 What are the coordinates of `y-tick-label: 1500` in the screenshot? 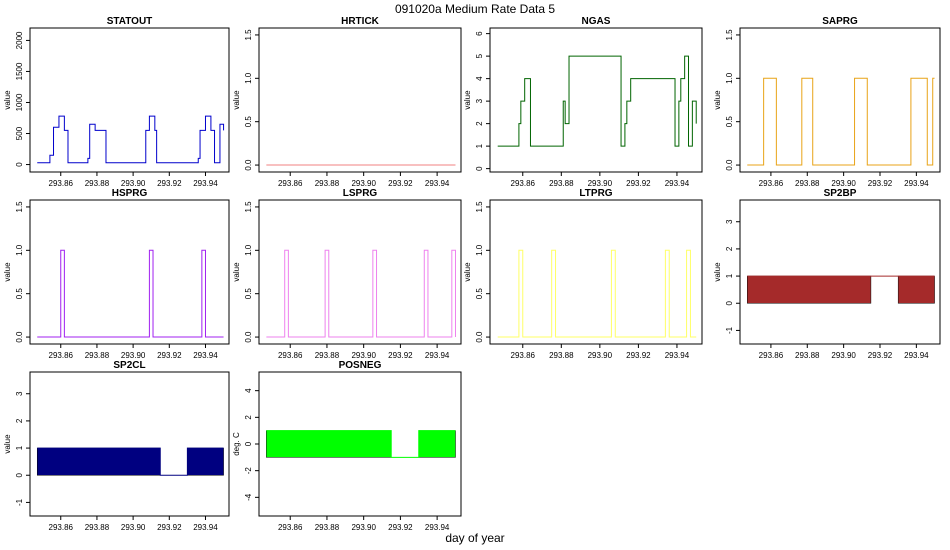 It's located at (19, 71).